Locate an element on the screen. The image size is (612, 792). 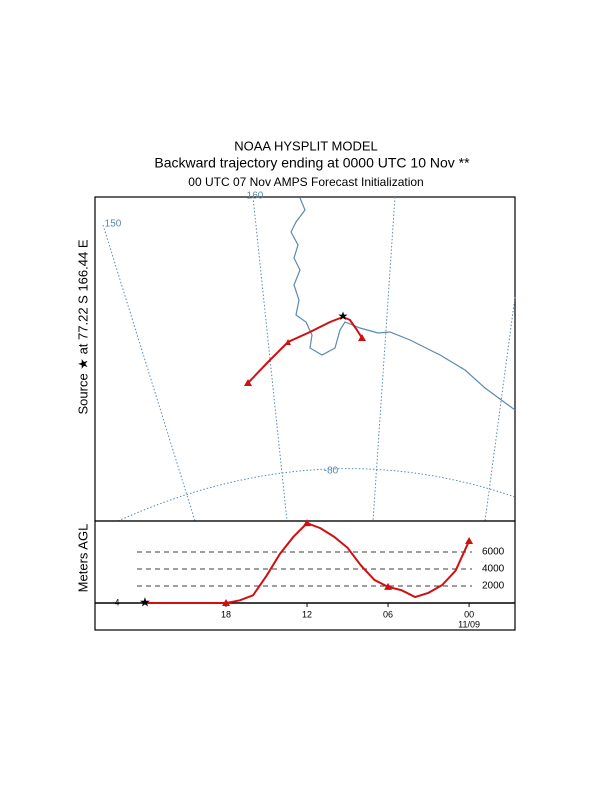
map-label: 160 is located at coordinates (255, 196).